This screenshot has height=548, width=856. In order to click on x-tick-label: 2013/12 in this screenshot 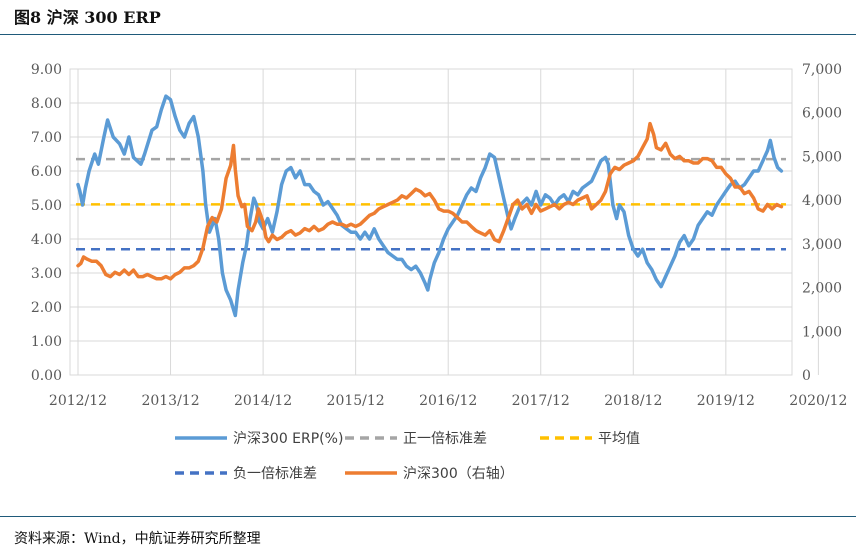, I will do `click(170, 401)`.